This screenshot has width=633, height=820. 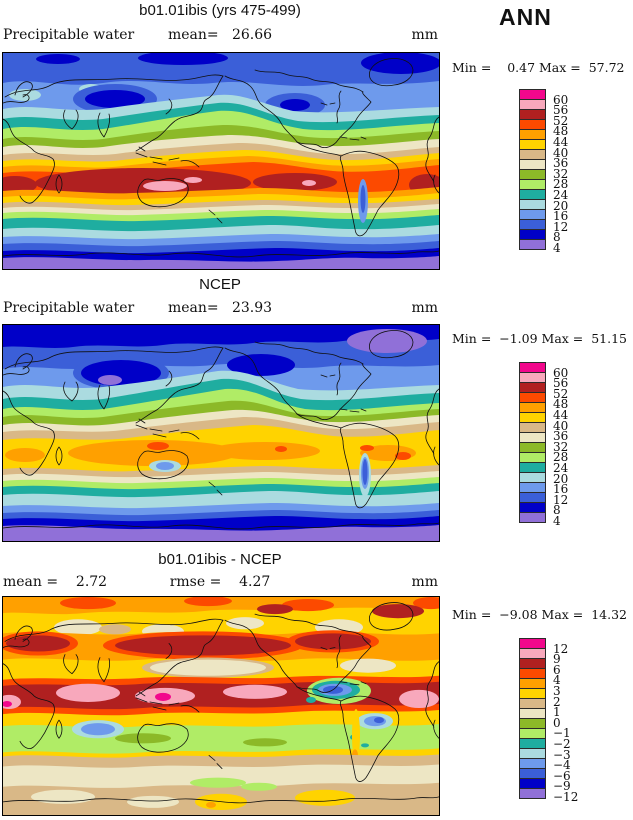 I want to click on panel2-variable-label: Precipitable water, so click(x=69, y=308).